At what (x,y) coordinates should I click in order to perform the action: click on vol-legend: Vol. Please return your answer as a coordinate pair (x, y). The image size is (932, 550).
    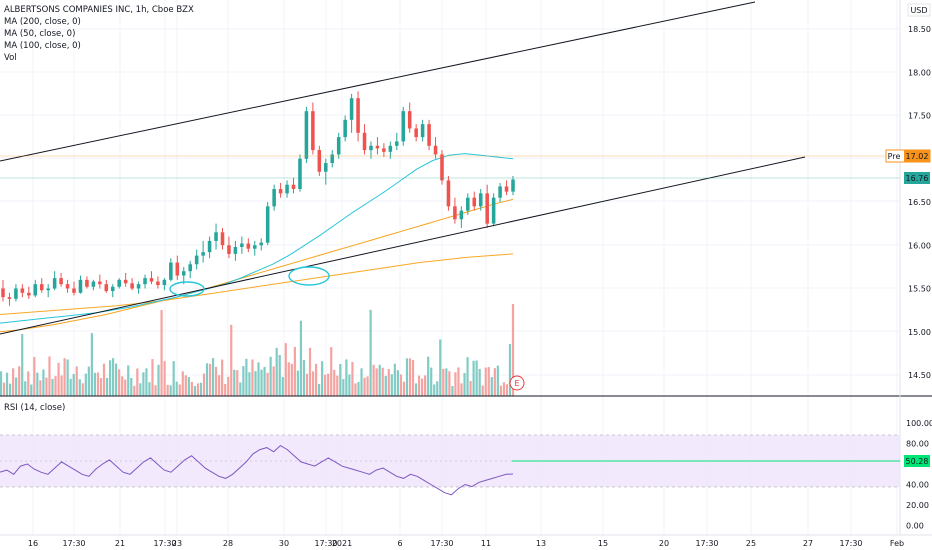
    Looking at the image, I should click on (10, 58).